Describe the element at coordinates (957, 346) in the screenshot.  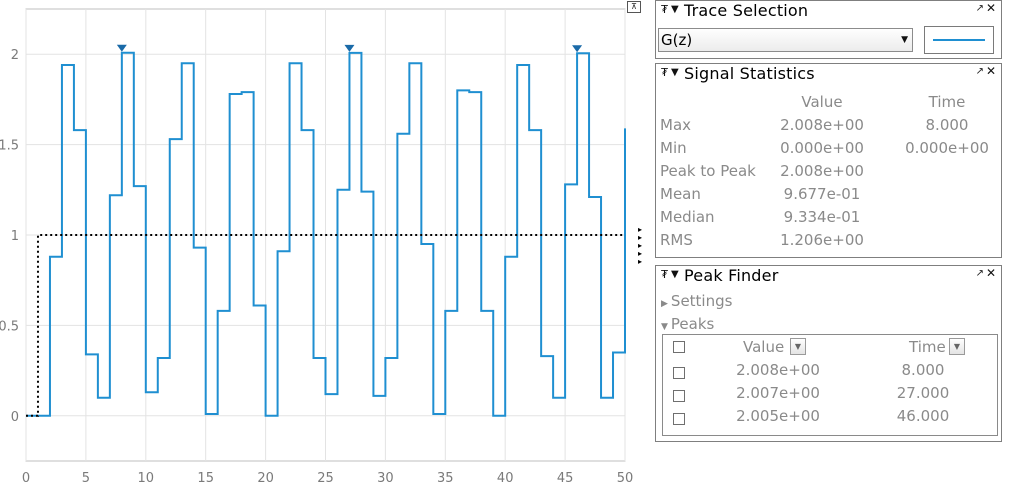
I see `sort-time-icon: ▼` at that location.